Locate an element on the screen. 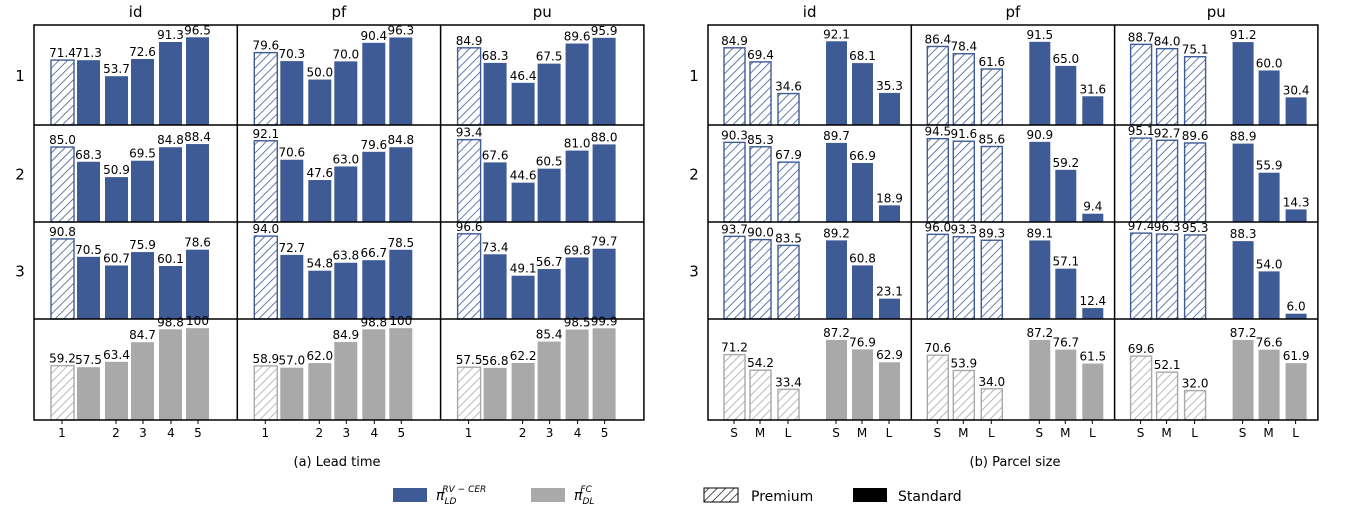 The height and width of the screenshot is (508, 1345). x-tick-label: 4 is located at coordinates (171, 433).